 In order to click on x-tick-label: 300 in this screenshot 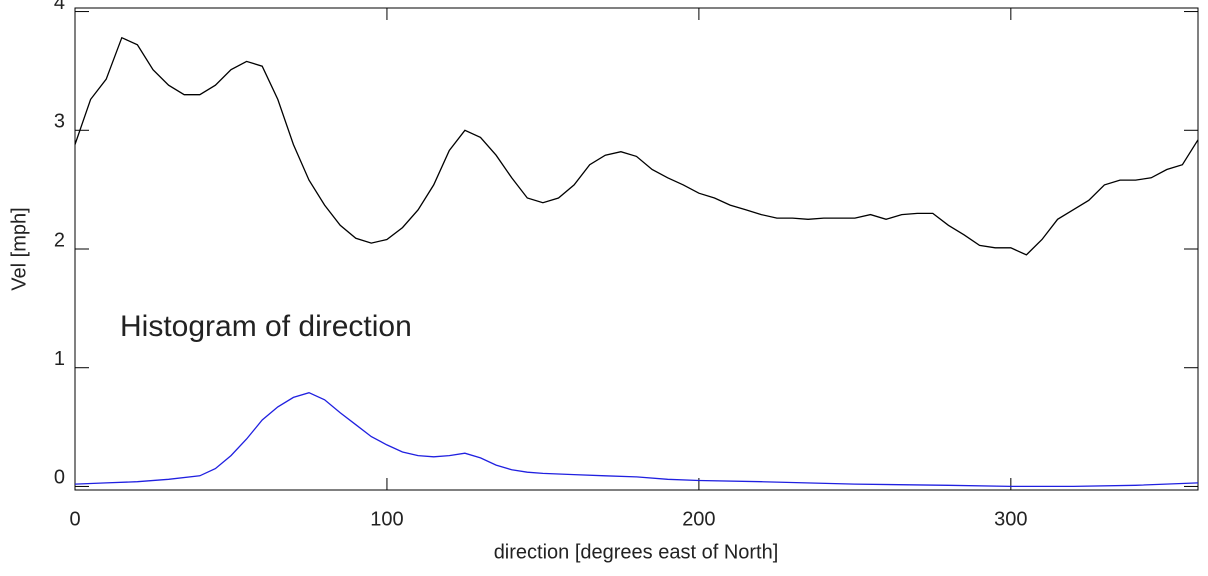, I will do `click(1010, 519)`.